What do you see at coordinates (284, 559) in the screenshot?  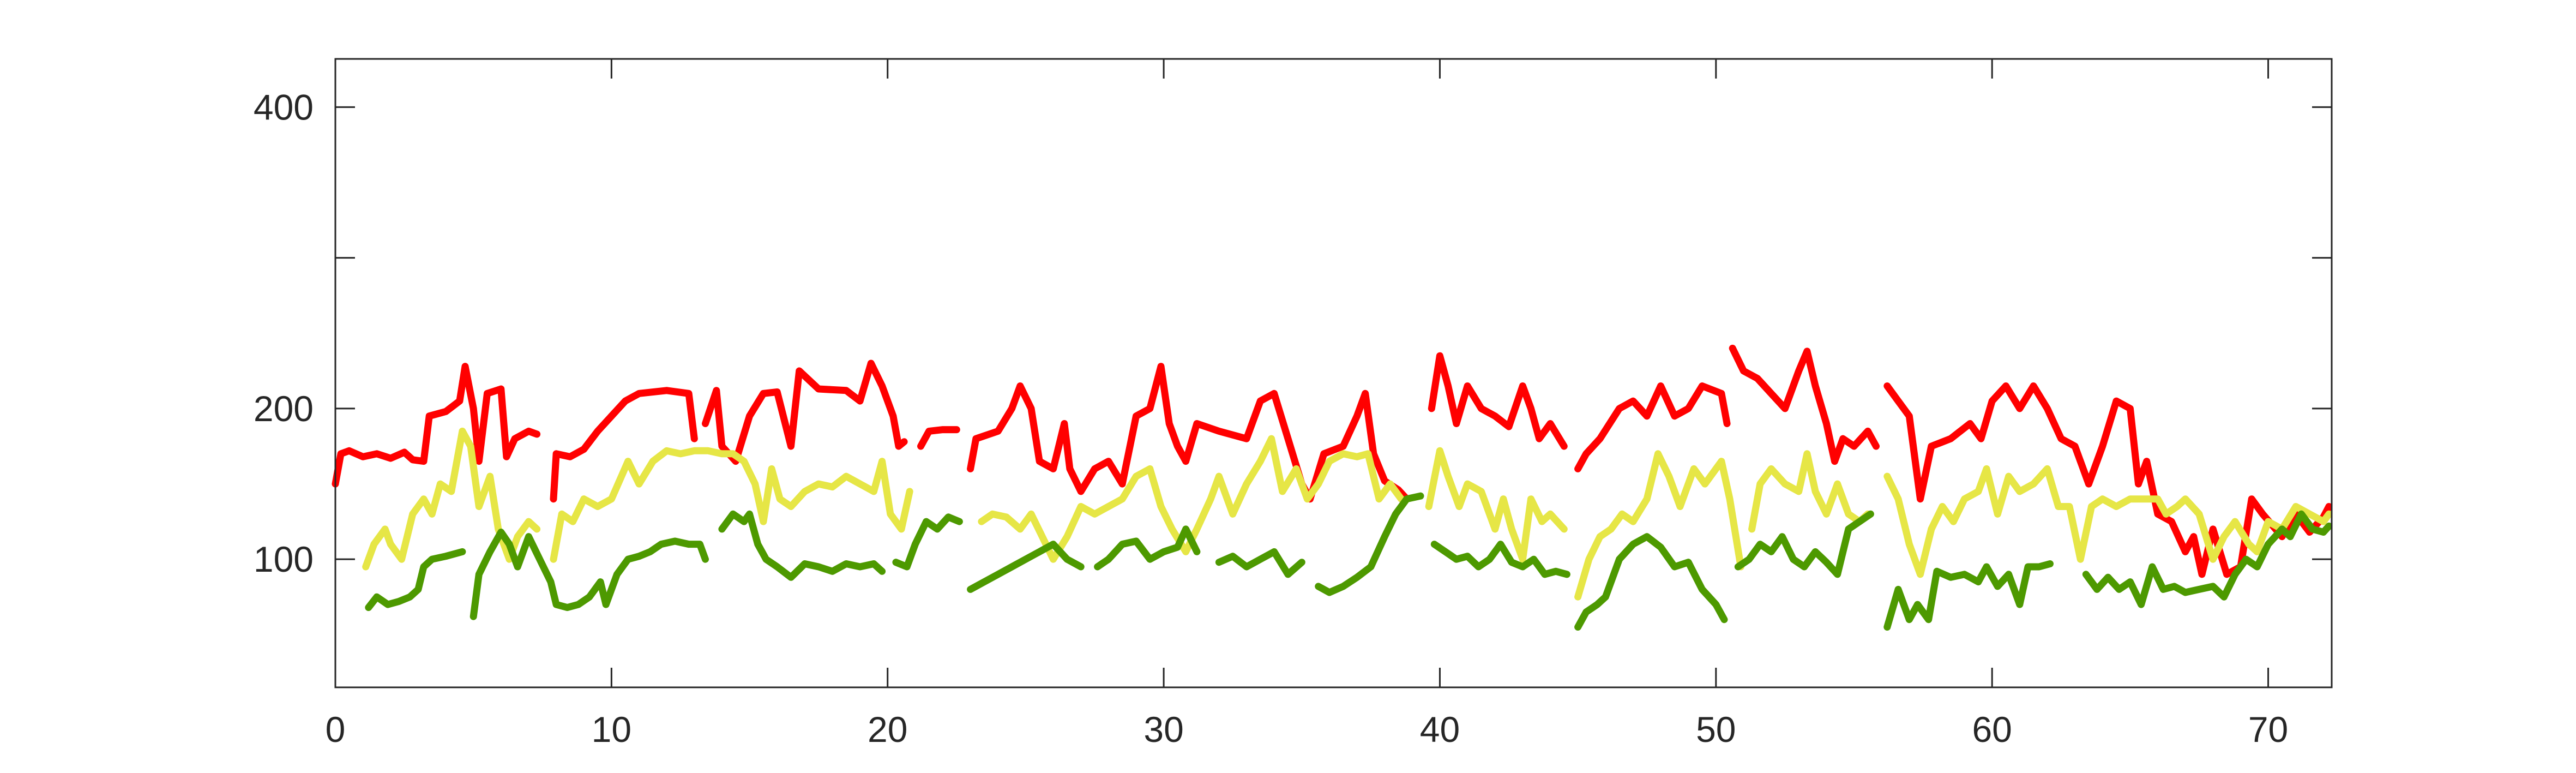 I see `y-tick-label-100: 100` at bounding box center [284, 559].